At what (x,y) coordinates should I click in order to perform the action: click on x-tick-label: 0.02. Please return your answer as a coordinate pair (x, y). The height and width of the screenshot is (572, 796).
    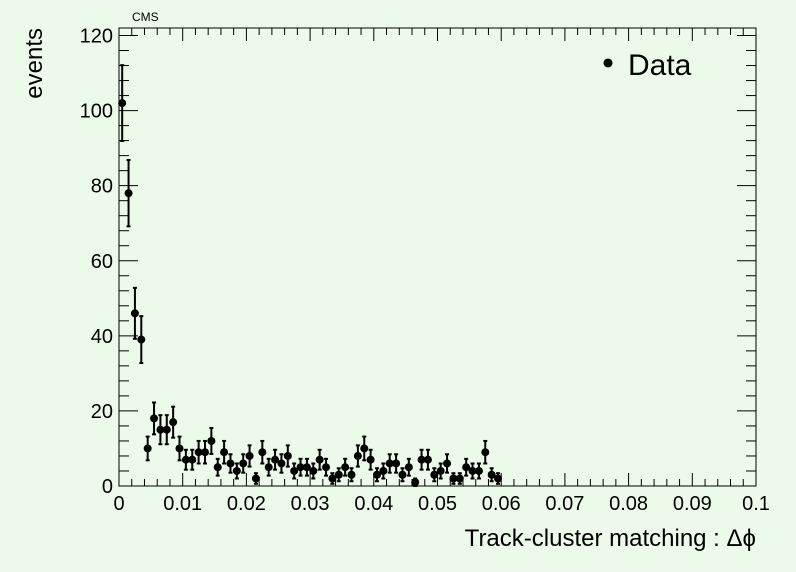
    Looking at the image, I should click on (246, 504).